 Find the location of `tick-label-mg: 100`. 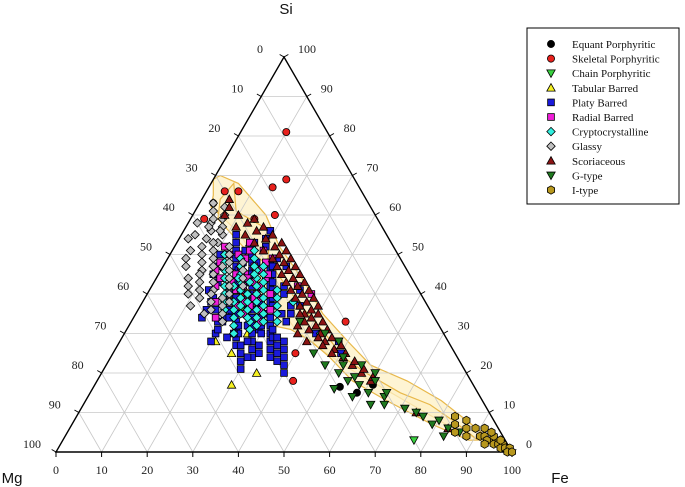

tick-label-mg: 100 is located at coordinates (32, 444).